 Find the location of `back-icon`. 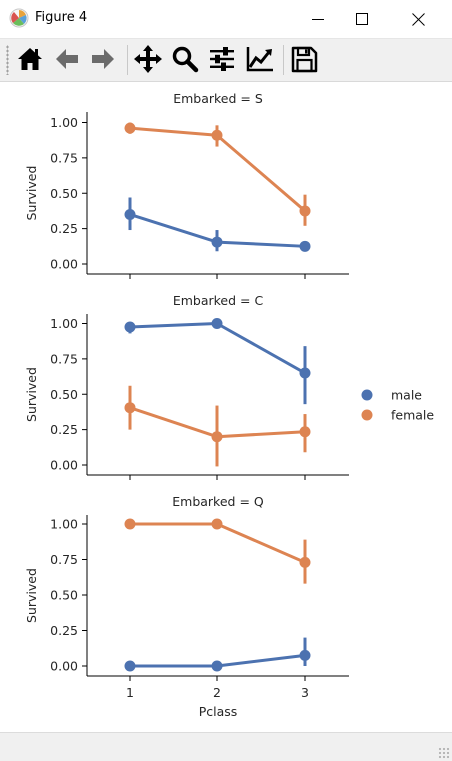

back-icon is located at coordinates (67, 59).